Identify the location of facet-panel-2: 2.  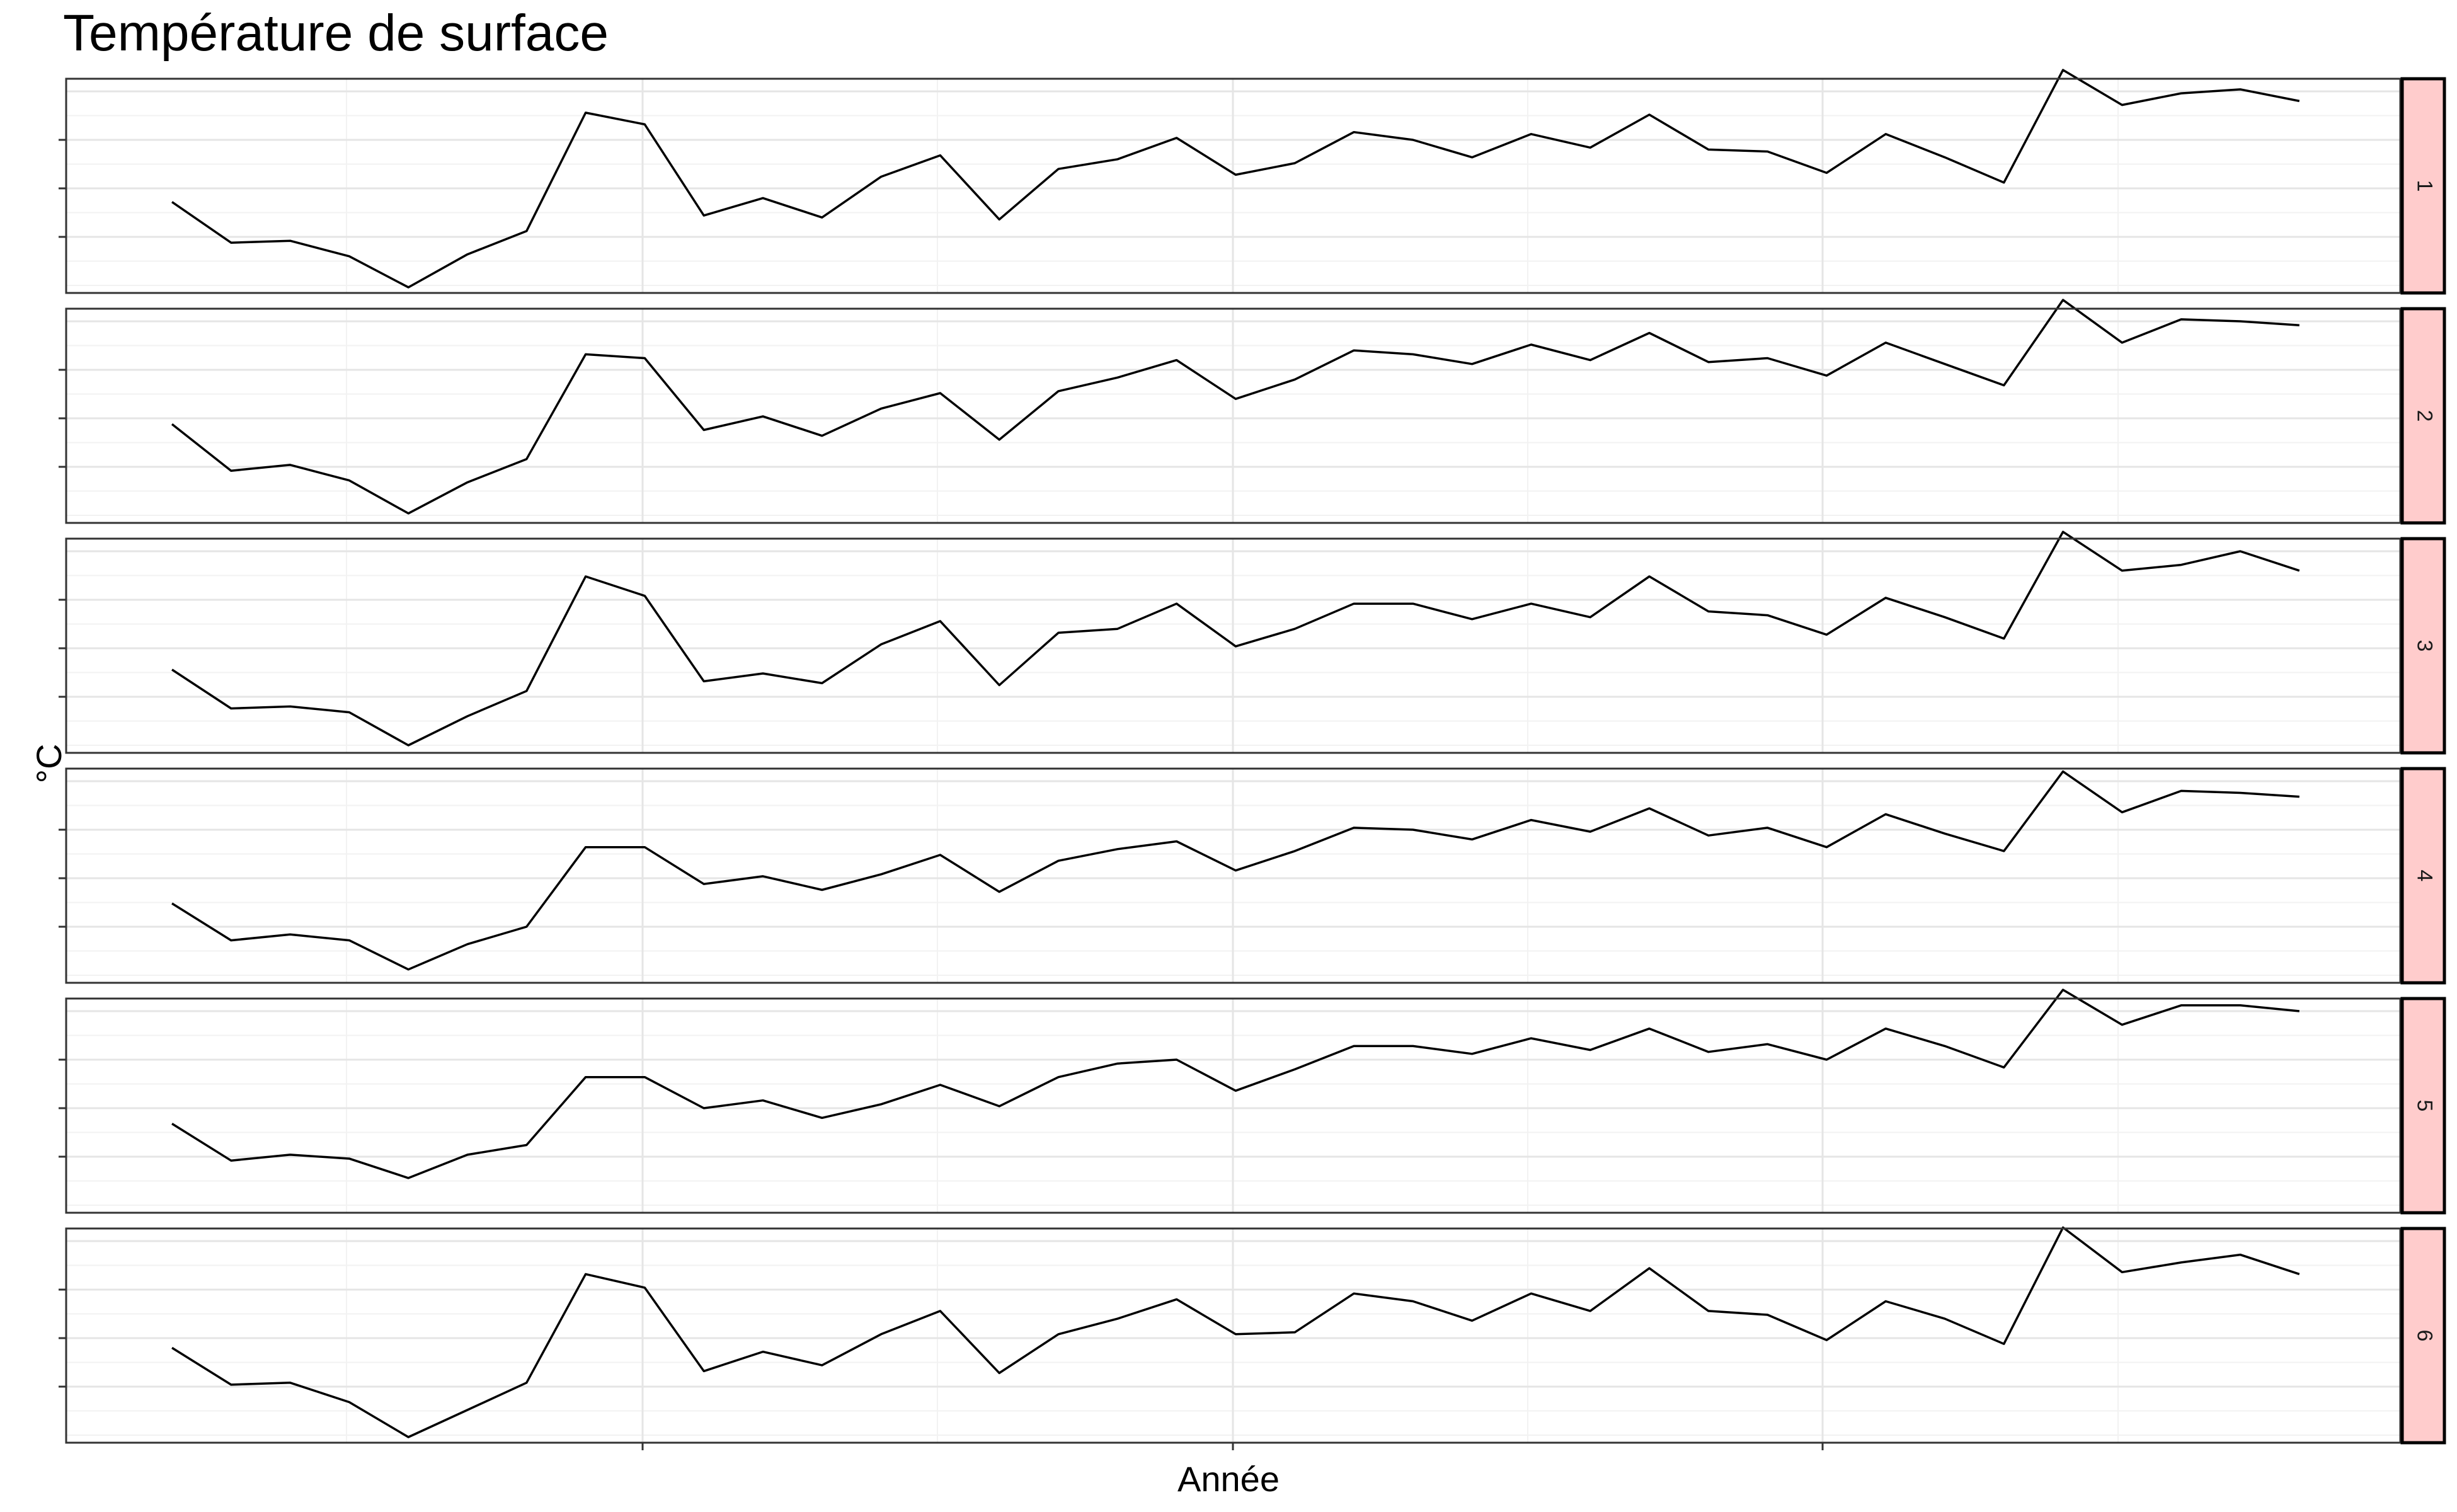
(1251, 411).